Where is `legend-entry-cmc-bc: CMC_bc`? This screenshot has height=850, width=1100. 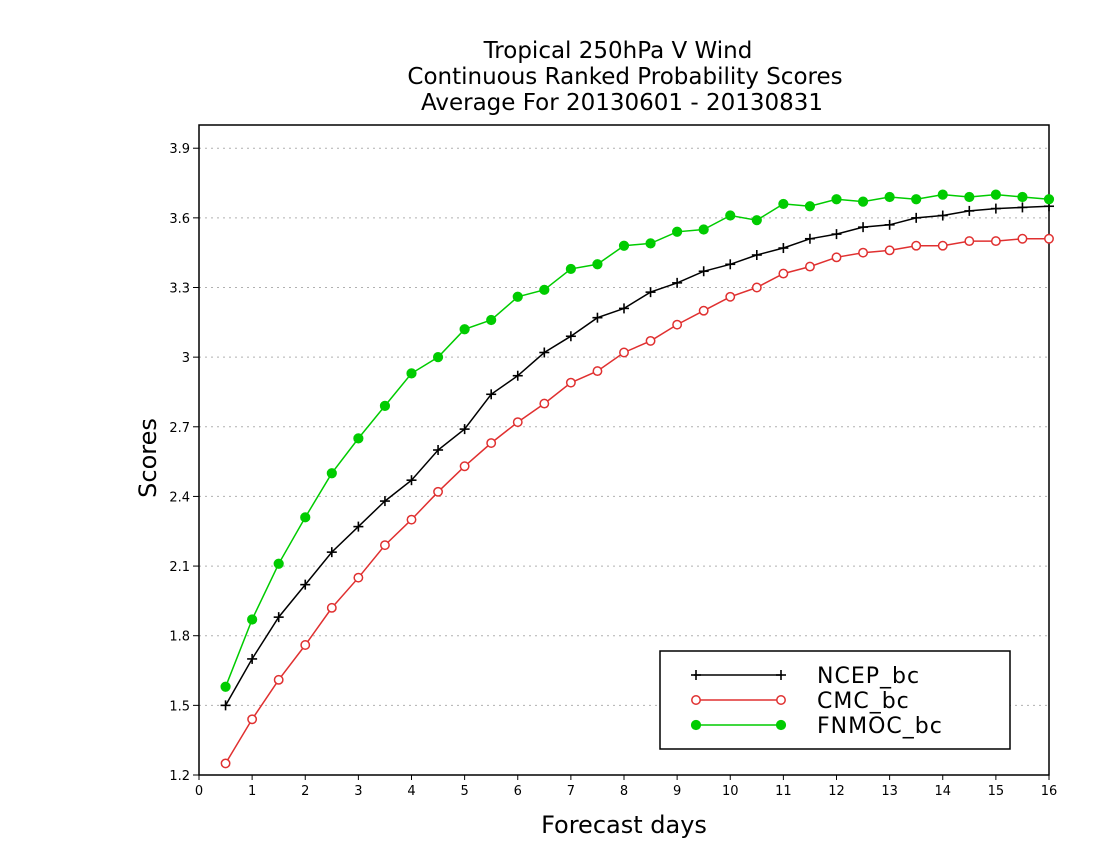
legend-entry-cmc-bc: CMC_bc is located at coordinates (800, 701).